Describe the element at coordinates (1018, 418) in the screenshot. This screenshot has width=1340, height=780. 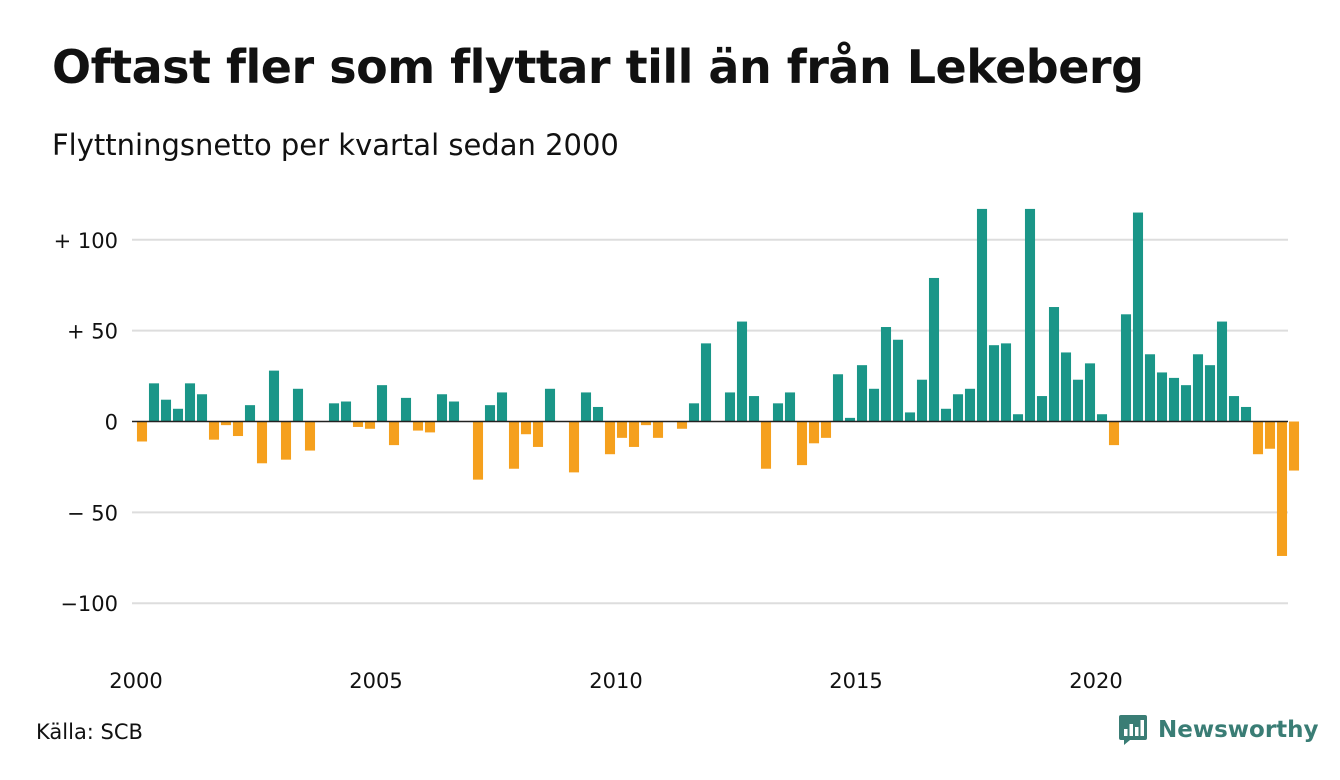
I see `bar-2018-q2` at that location.